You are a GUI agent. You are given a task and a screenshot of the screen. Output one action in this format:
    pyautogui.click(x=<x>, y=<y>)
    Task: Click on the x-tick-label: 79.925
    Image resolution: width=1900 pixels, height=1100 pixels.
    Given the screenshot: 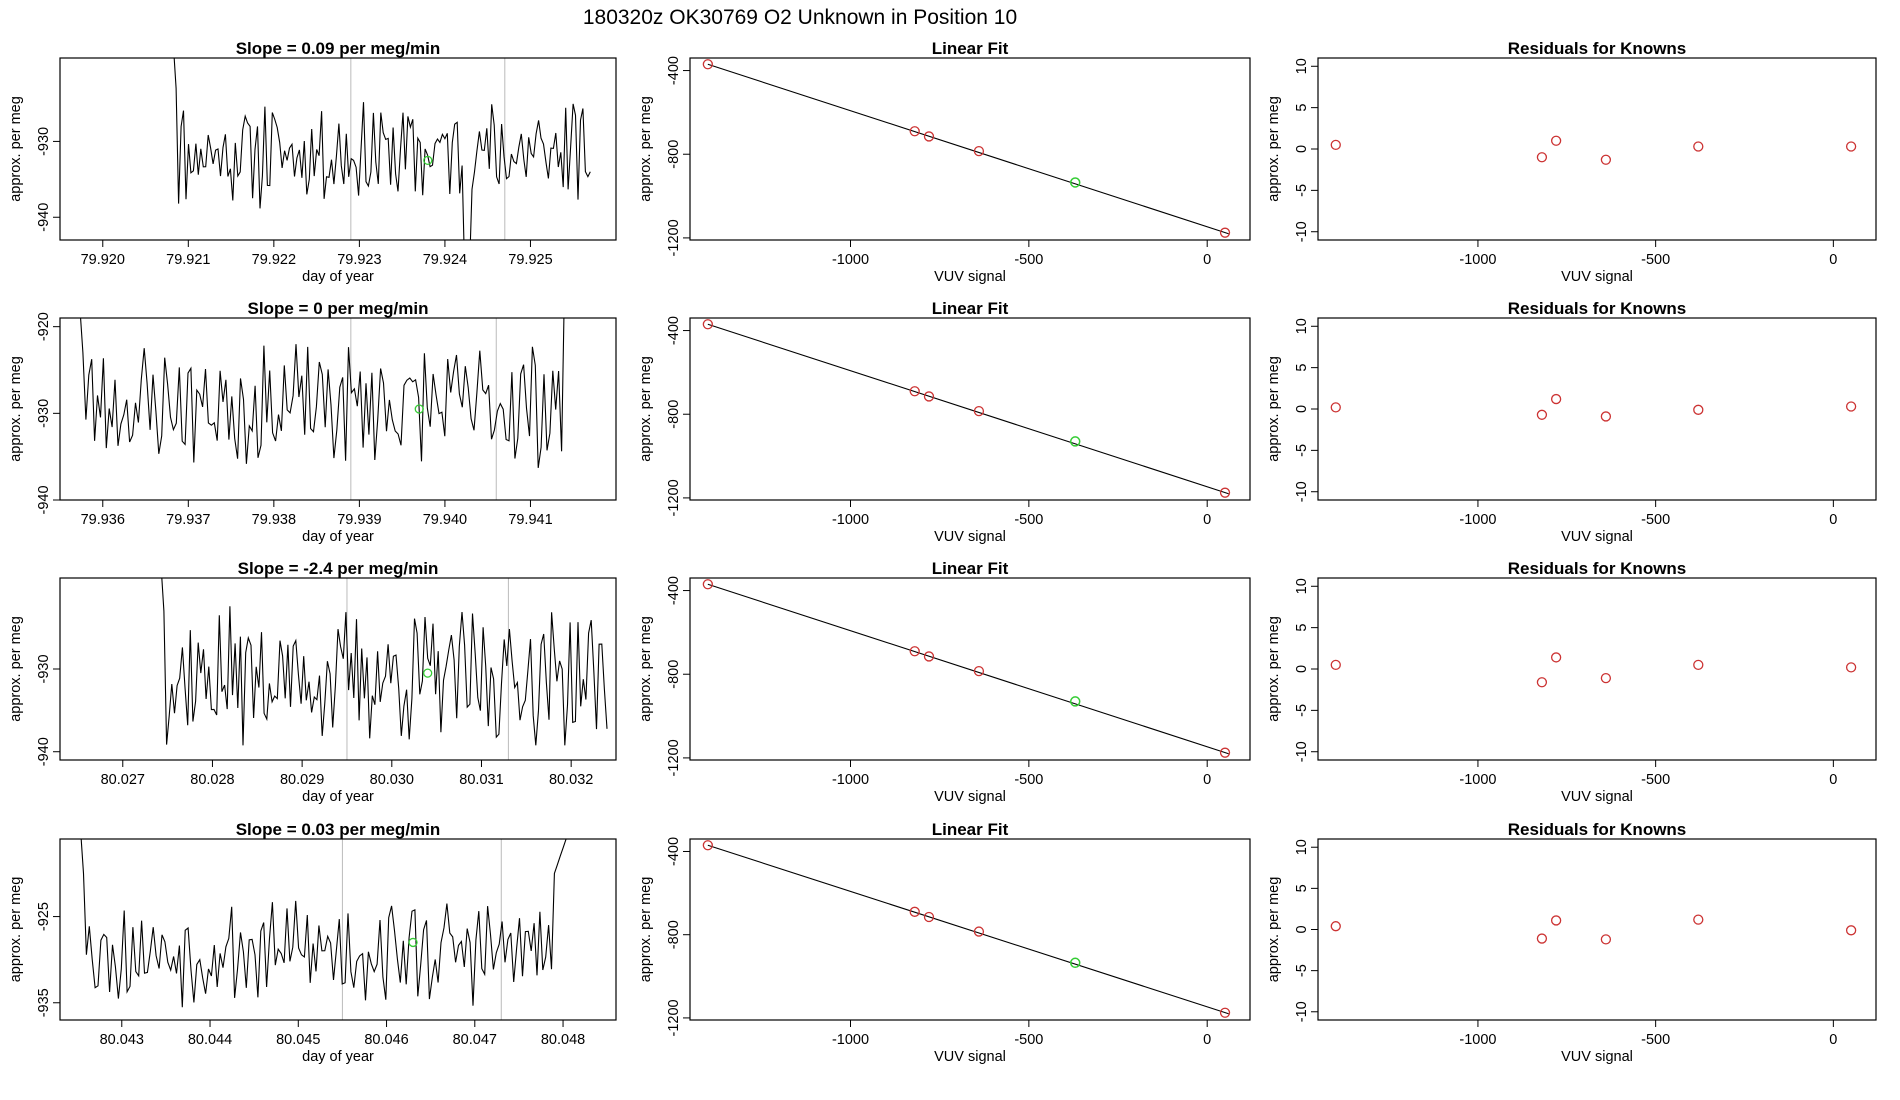 What is the action you would take?
    pyautogui.click(x=530, y=260)
    